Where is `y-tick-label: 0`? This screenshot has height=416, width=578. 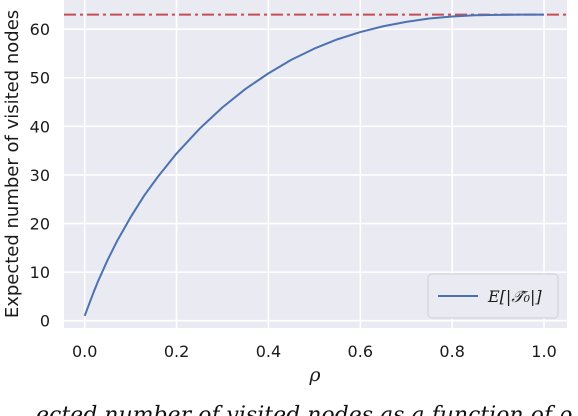 y-tick-label: 0 is located at coordinates (45, 321).